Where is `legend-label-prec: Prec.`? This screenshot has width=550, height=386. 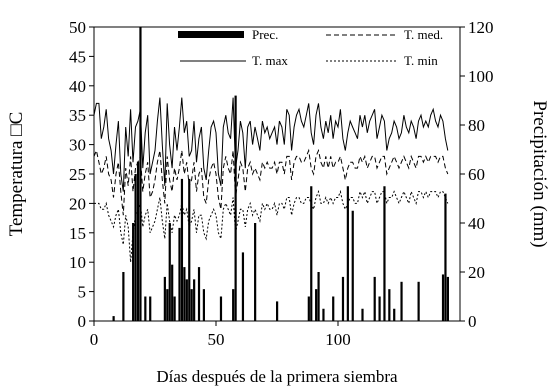 legend-label-prec: Prec. is located at coordinates (265, 34).